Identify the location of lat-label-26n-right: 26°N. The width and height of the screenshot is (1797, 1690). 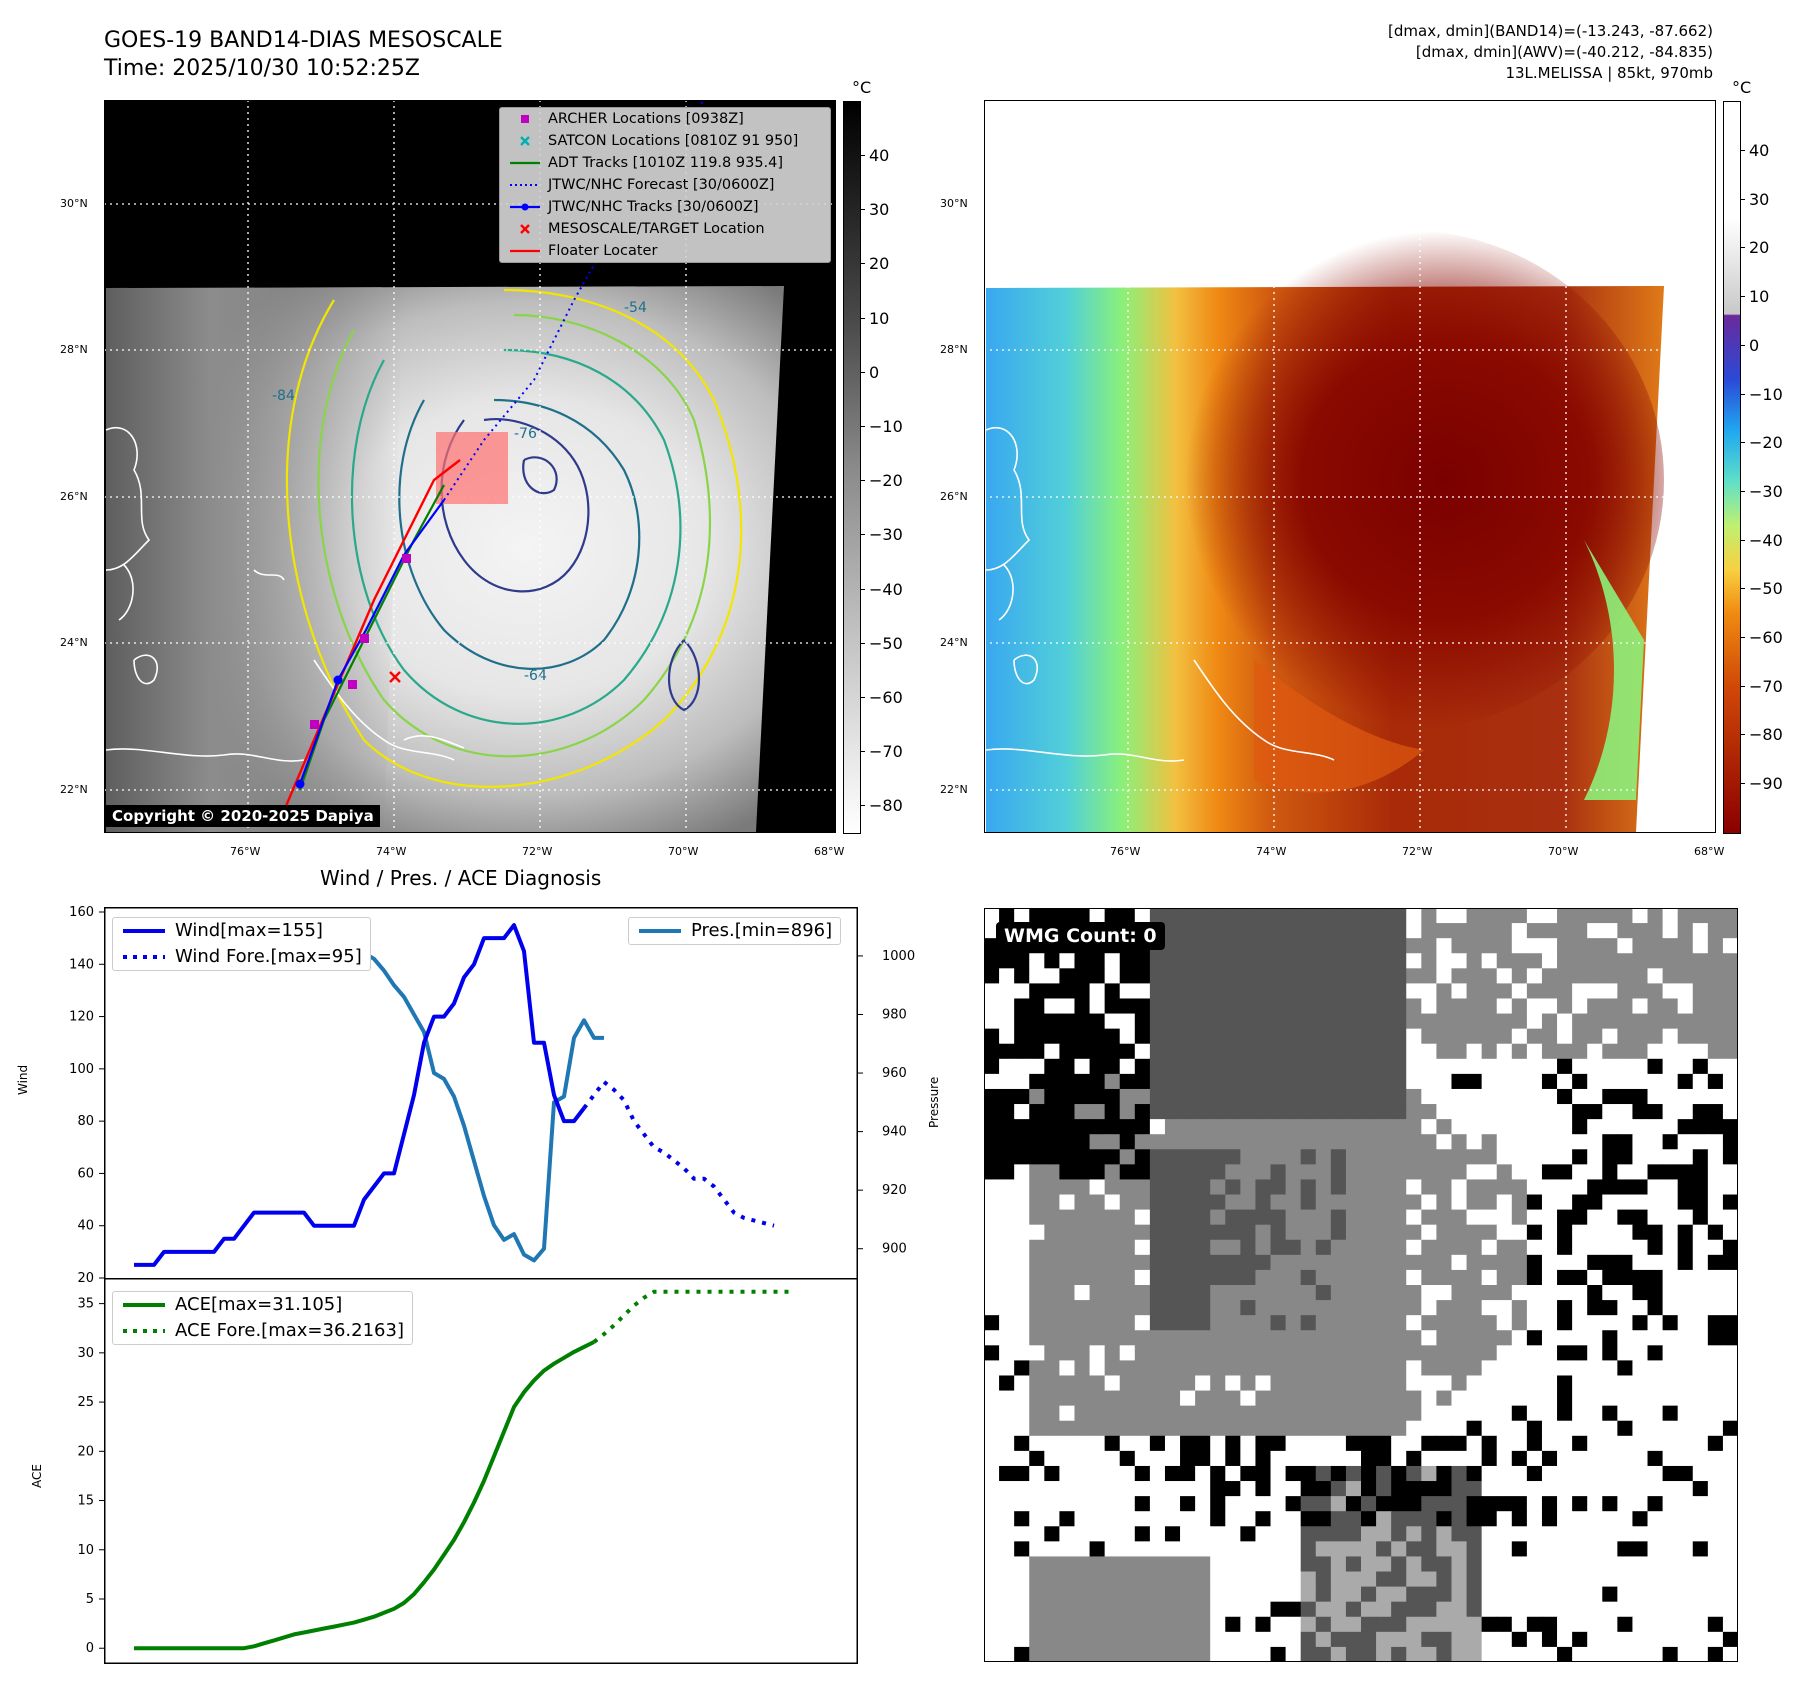
(954, 496).